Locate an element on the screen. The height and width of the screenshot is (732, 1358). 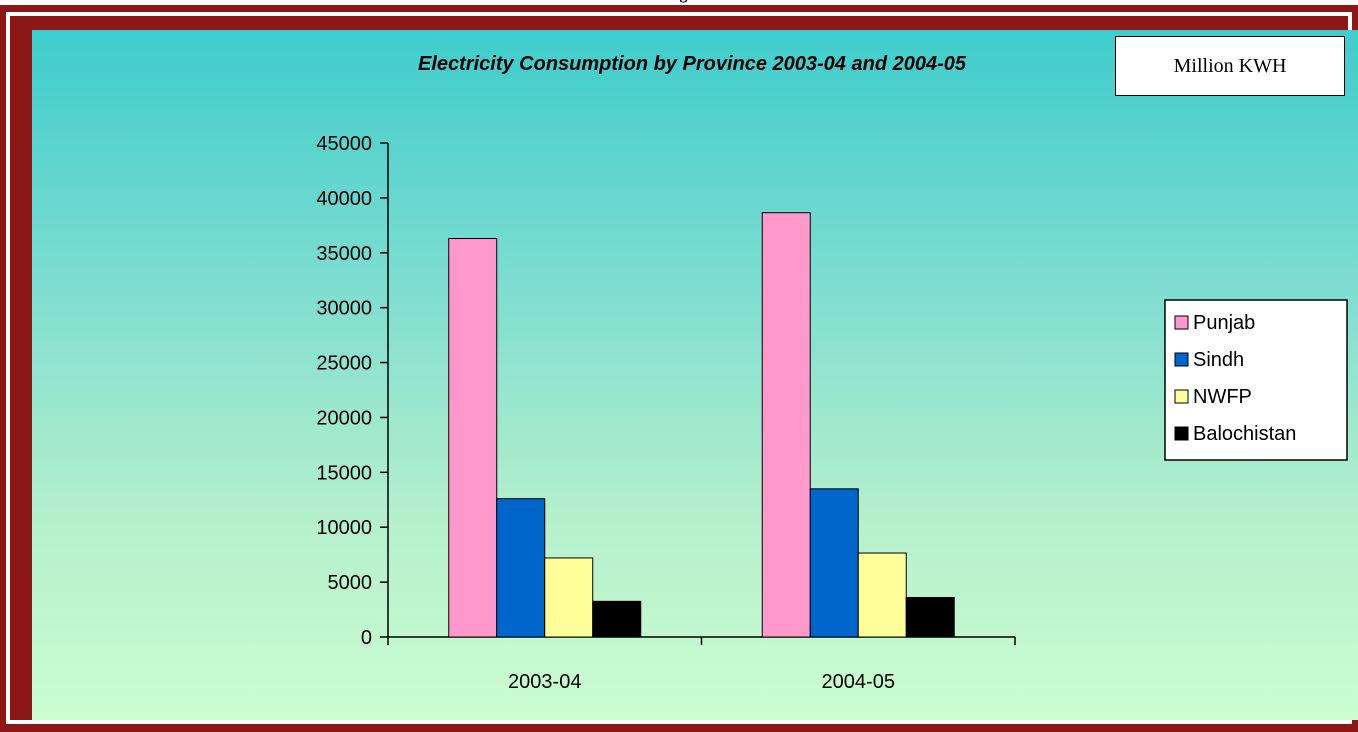
legend-swatch-sindh is located at coordinates (1181, 359).